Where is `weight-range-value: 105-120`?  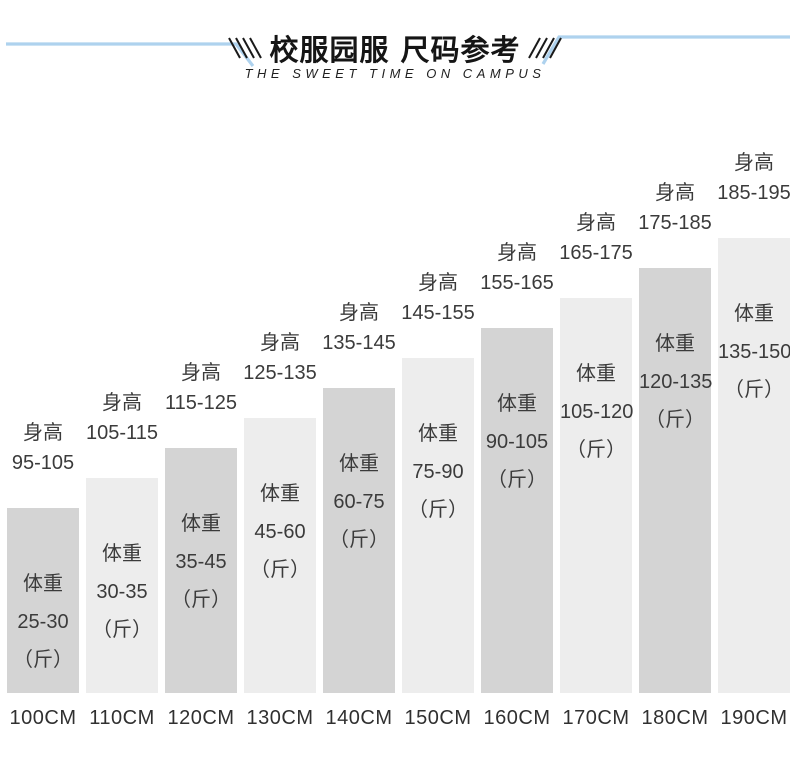
weight-range-value: 105-120 is located at coordinates (597, 412).